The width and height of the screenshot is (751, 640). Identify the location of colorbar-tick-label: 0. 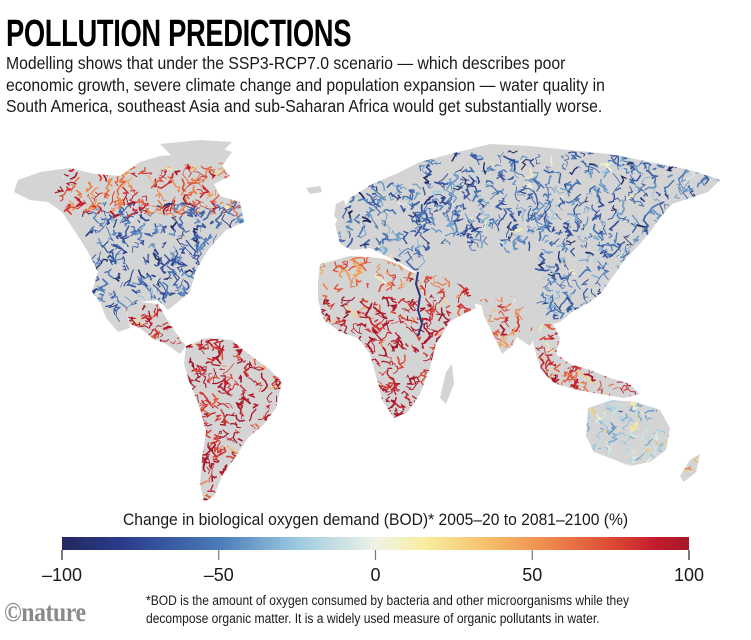
(375, 575).